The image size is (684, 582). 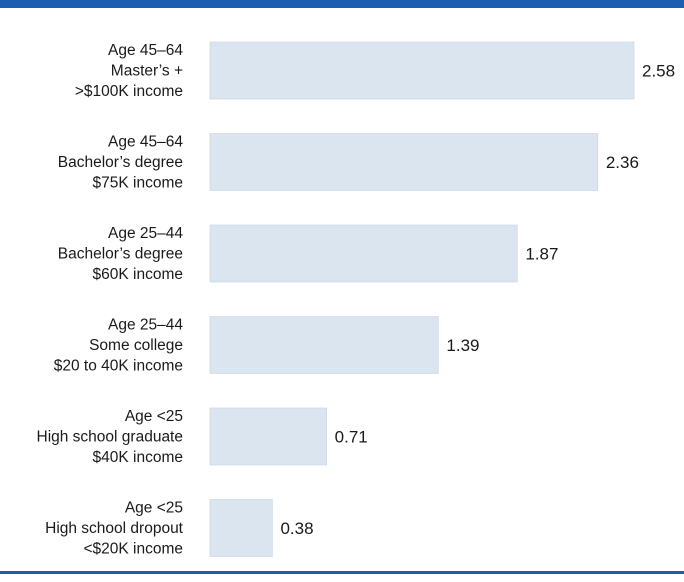 What do you see at coordinates (296, 528) in the screenshot?
I see `value-label-6: 0.38` at bounding box center [296, 528].